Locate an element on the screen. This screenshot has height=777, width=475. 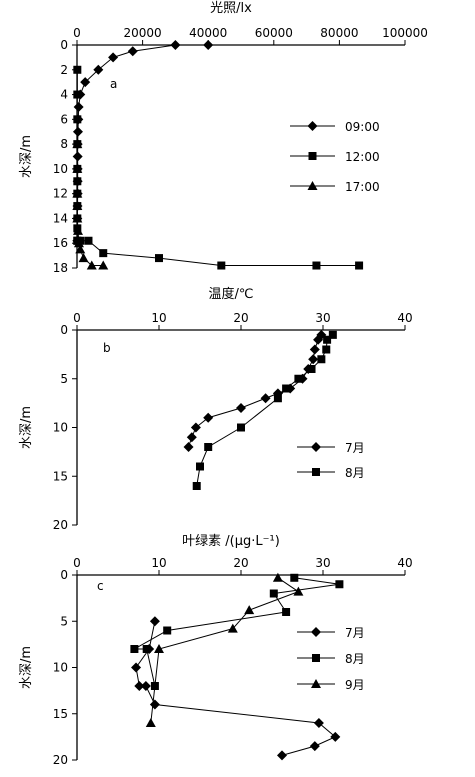
legend-label: 12:00 is located at coordinates (362, 157).